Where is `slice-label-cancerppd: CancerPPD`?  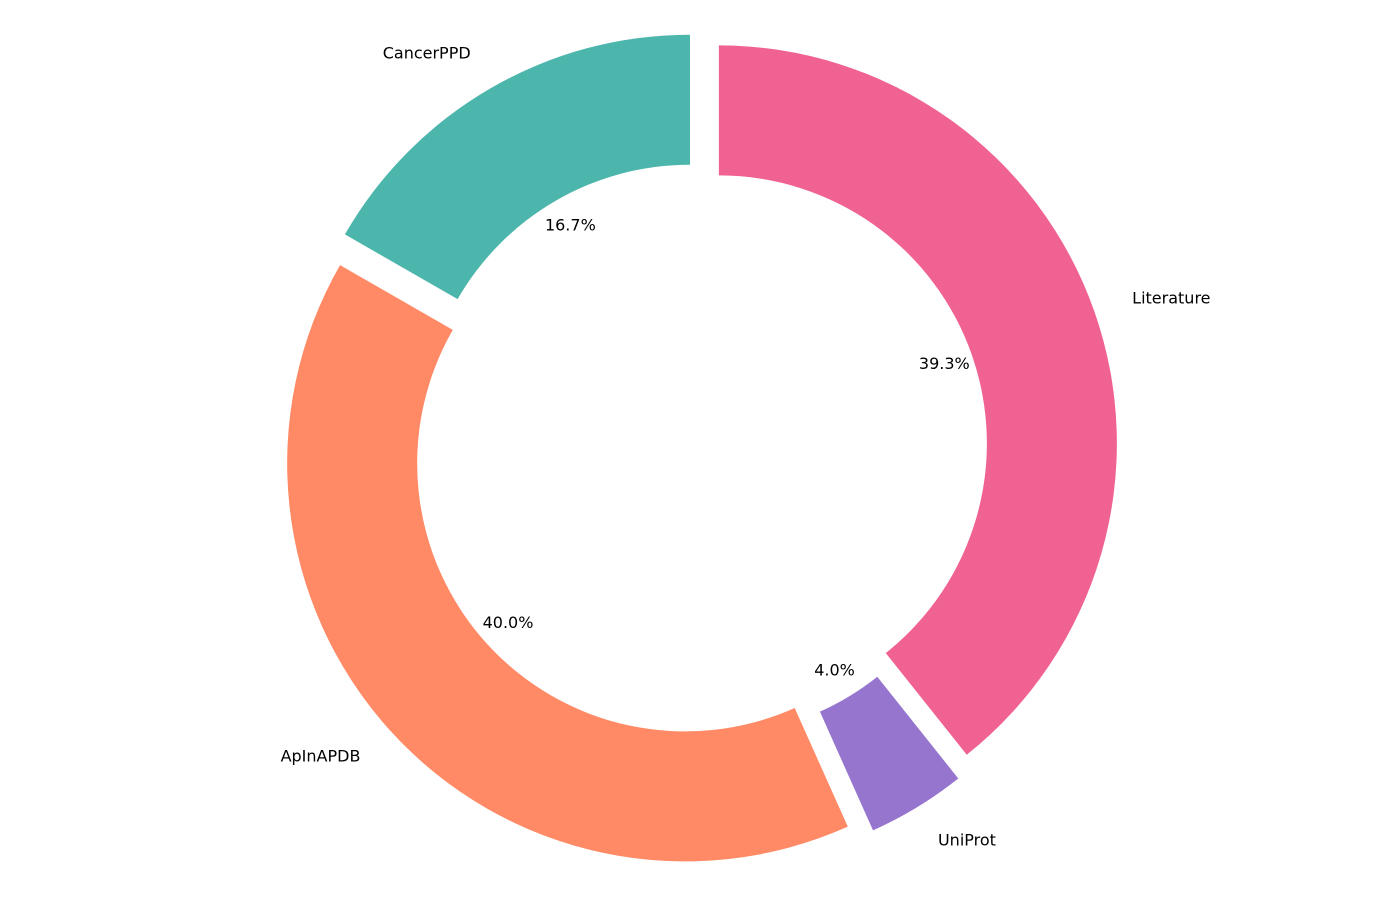 slice-label-cancerppd: CancerPPD is located at coordinates (427, 52).